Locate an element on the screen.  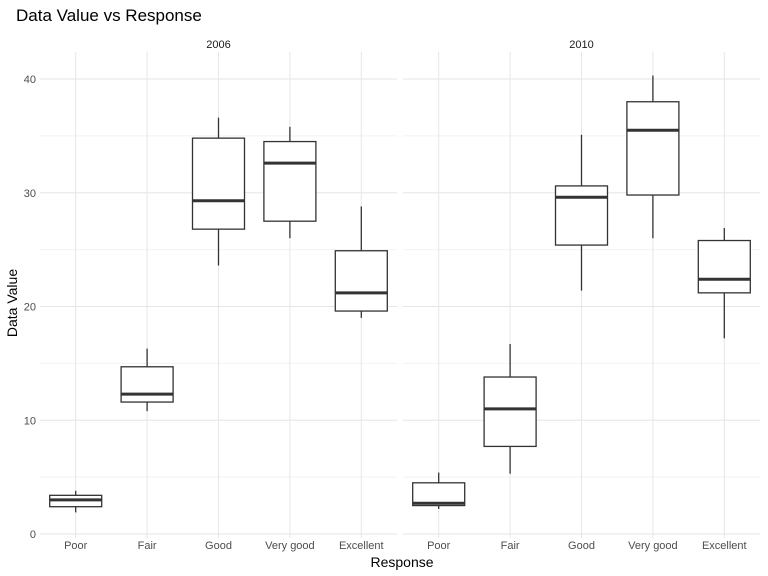
panel-strip-label: 2006 is located at coordinates (218, 45).